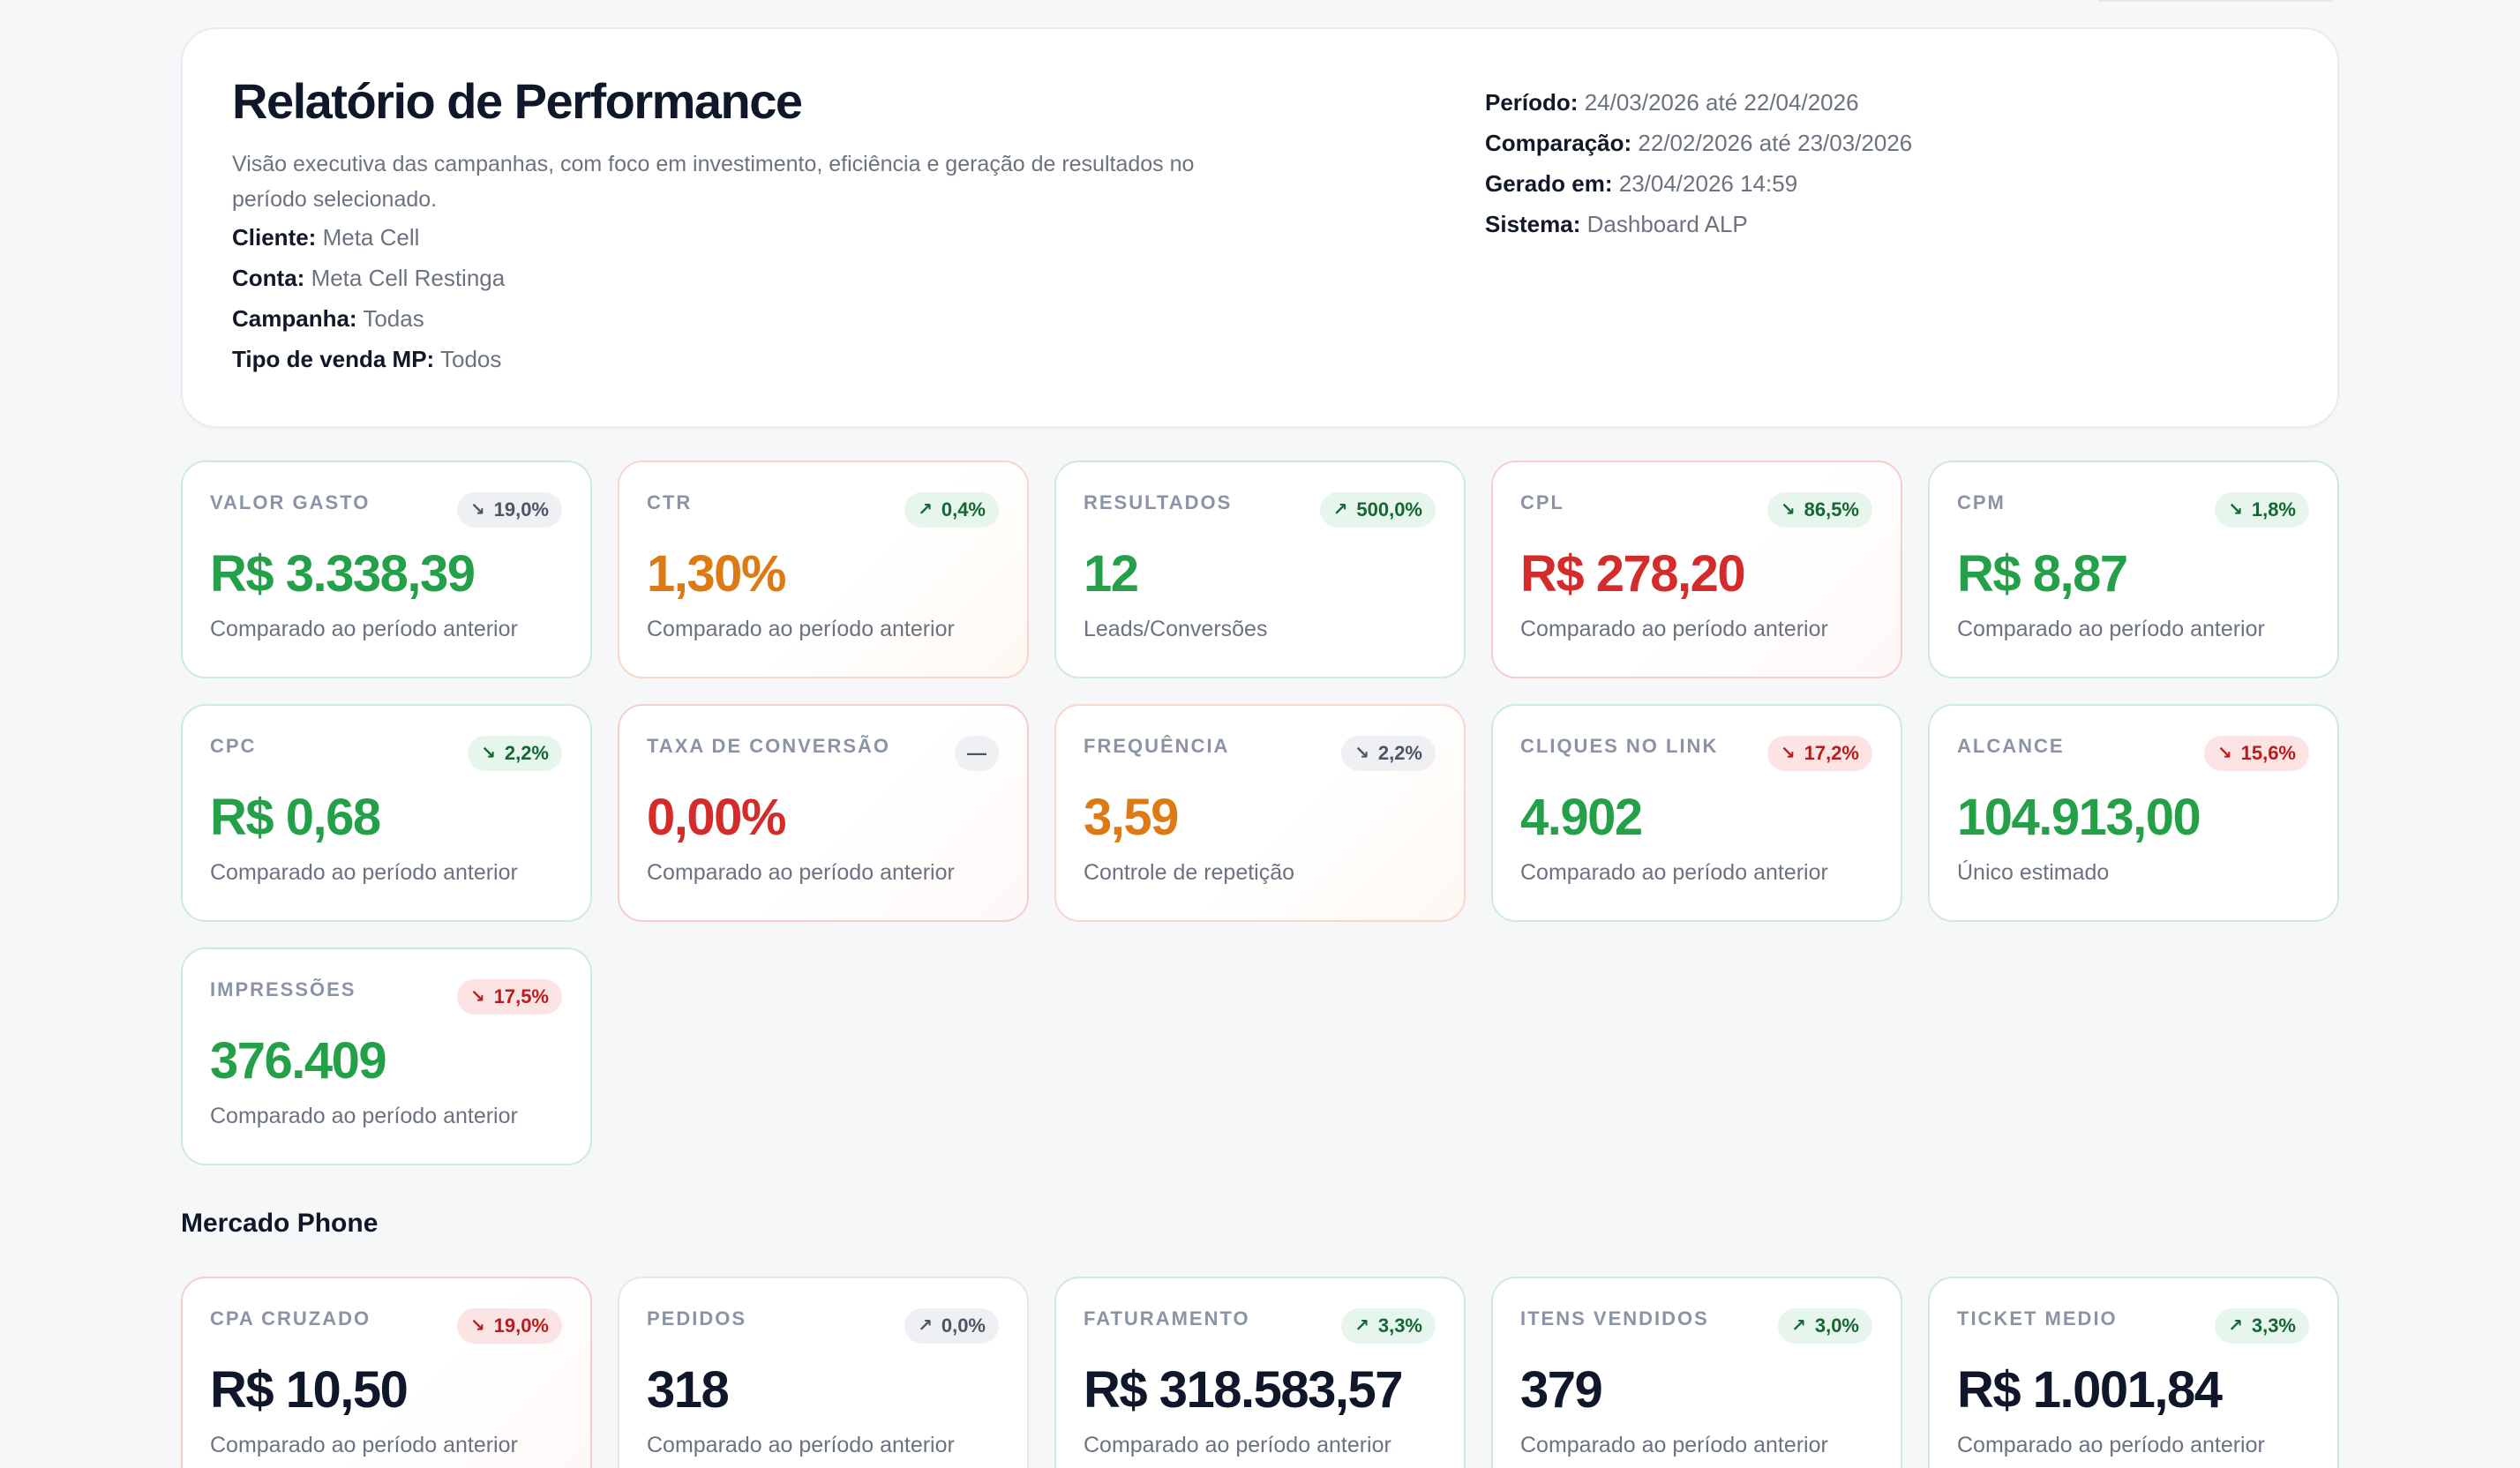  What do you see at coordinates (2090, 1390) in the screenshot?
I see `metric-value: R$ 1.001,84` at bounding box center [2090, 1390].